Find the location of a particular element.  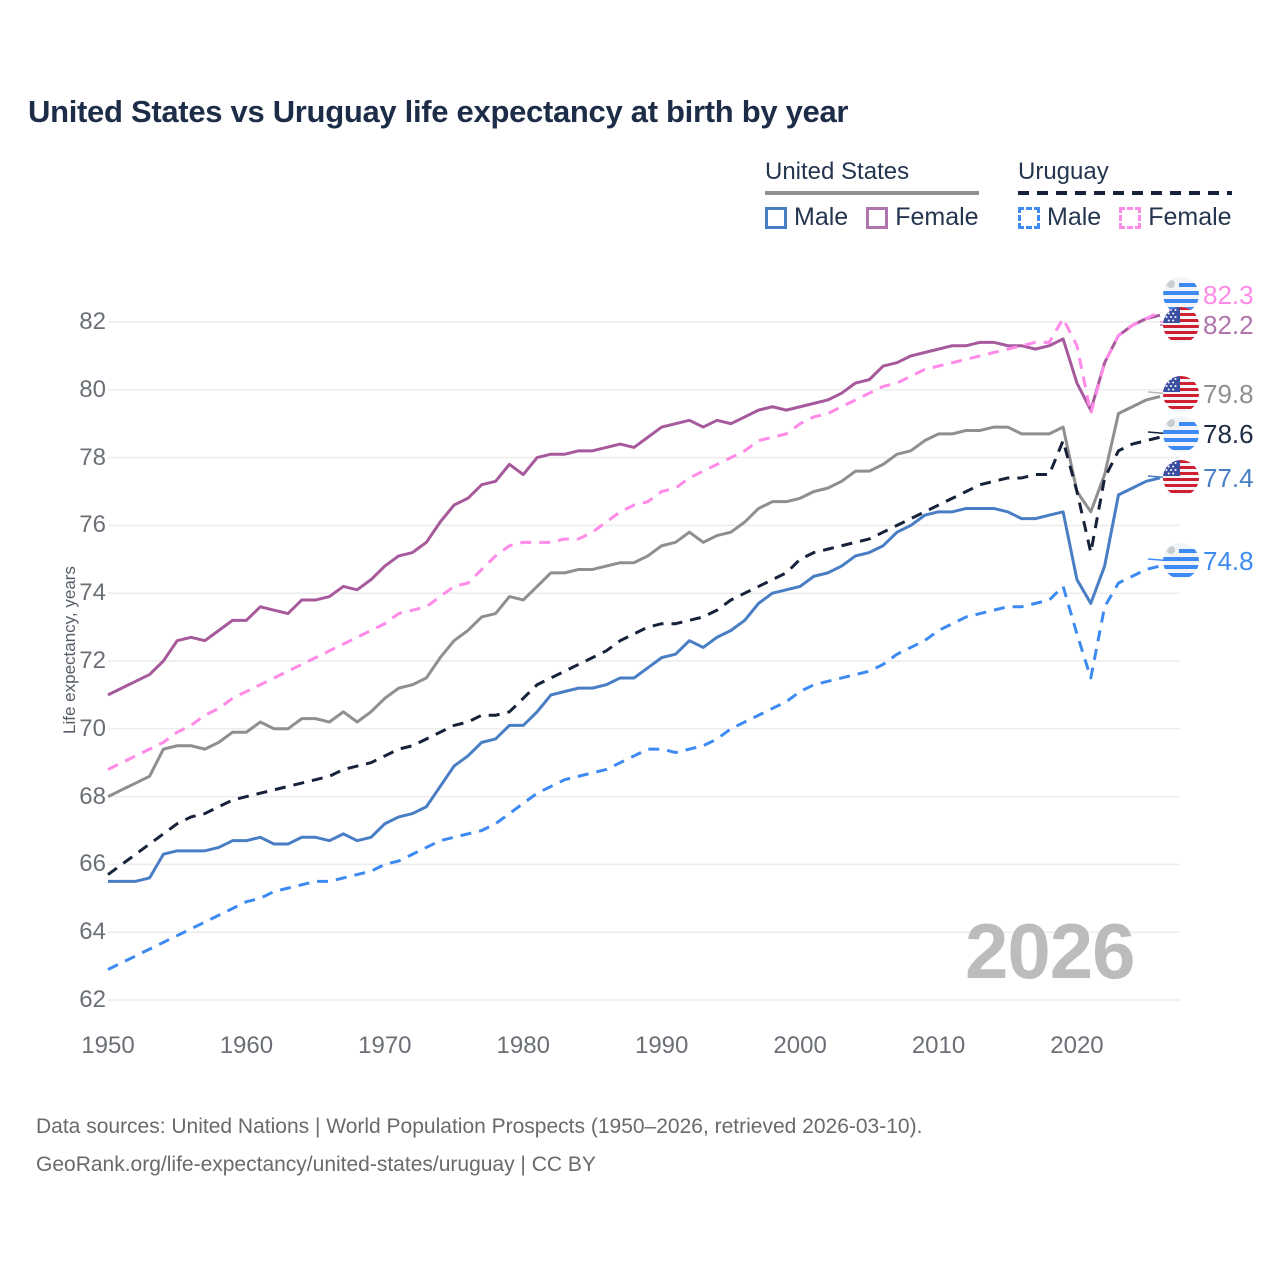

chart-legend: United States Male Female Uruguay Male is located at coordinates (1010, 200).